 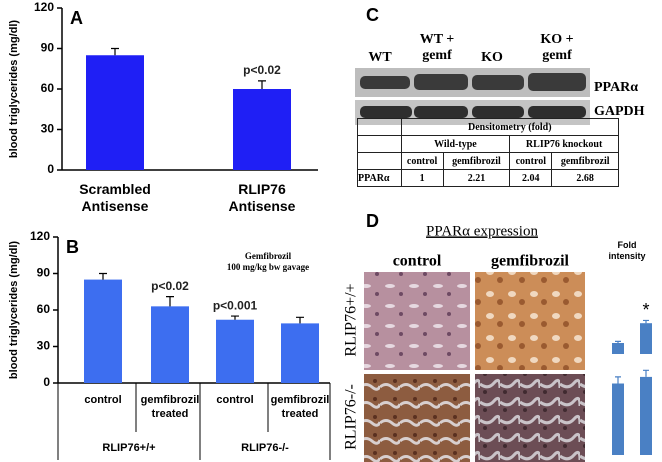 I want to click on lane-label: WT + gemf, so click(x=437, y=47).